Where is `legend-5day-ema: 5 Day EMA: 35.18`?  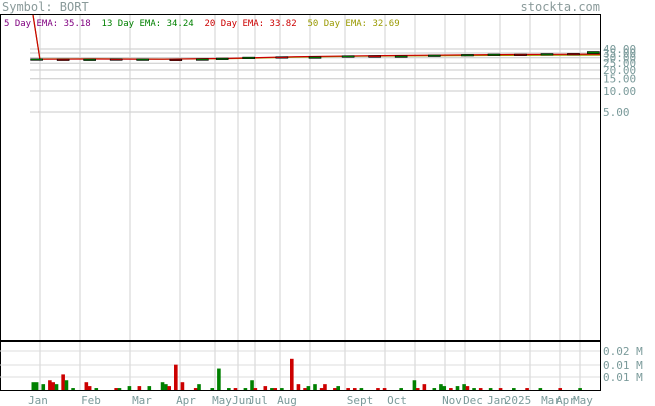
legend-5day-ema: 5 Day EMA: 35.18 is located at coordinates (47, 24).